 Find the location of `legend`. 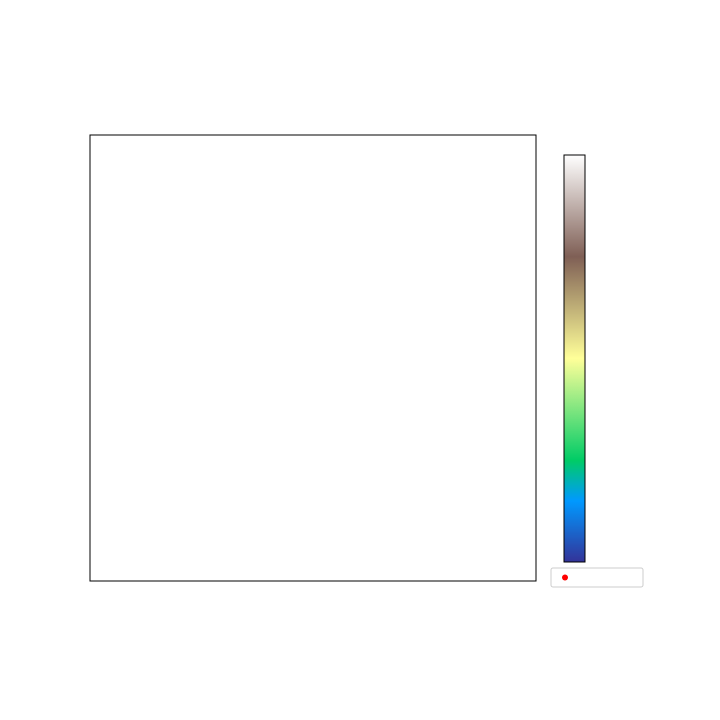

legend is located at coordinates (597, 577).